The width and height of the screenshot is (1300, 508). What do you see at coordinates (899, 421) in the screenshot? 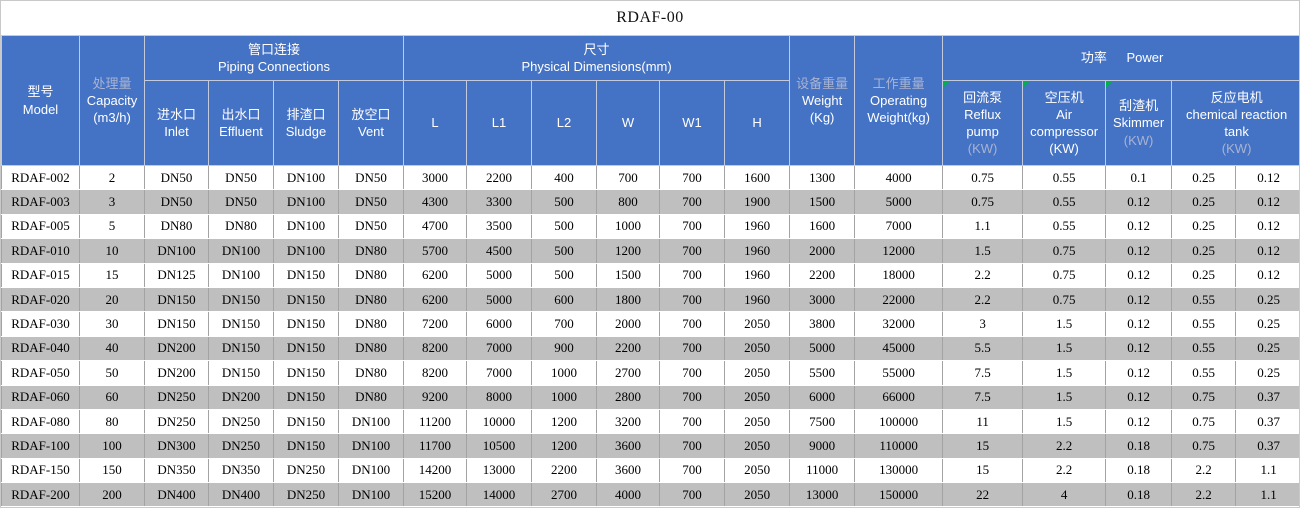
I see `value-cell: 100000` at bounding box center [899, 421].